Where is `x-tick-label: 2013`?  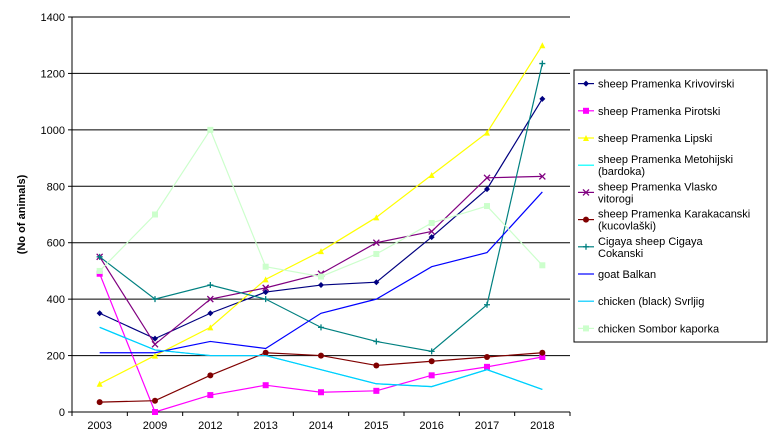
x-tick-label: 2013 is located at coordinates (265, 426).